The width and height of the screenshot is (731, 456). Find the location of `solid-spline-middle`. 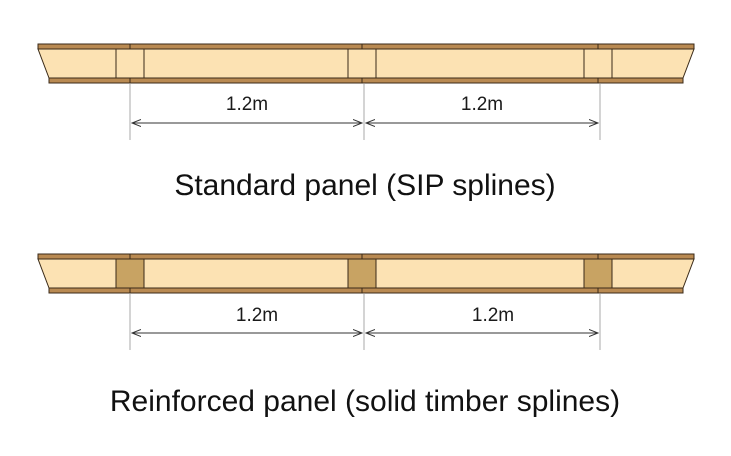

solid-spline-middle is located at coordinates (362, 273).